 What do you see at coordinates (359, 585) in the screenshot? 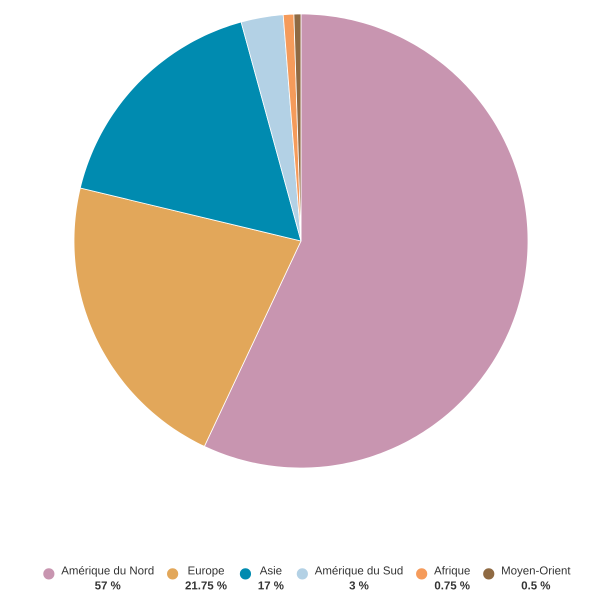
I see `data-label: 3 %` at bounding box center [359, 585].